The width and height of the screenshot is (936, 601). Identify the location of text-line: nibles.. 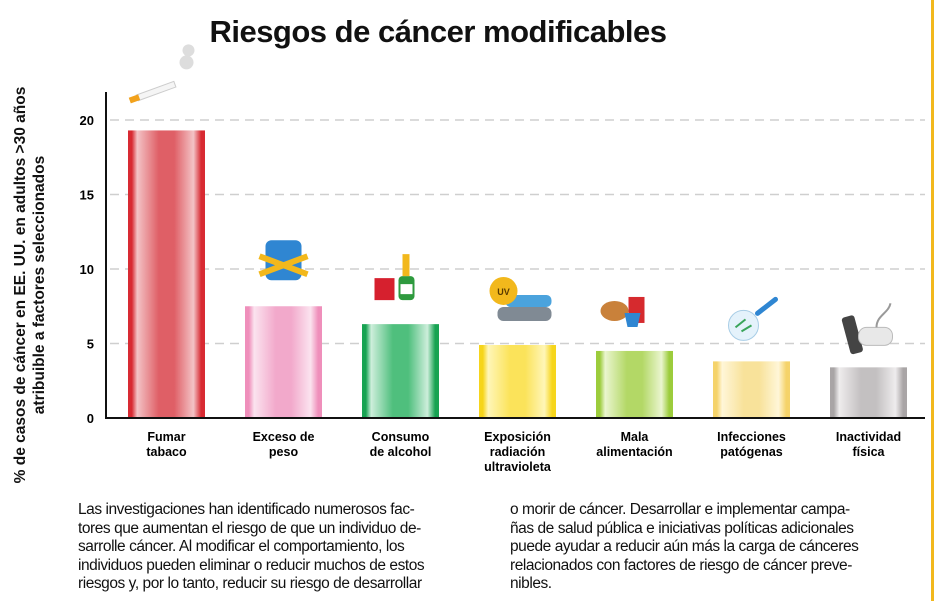
(531, 583).